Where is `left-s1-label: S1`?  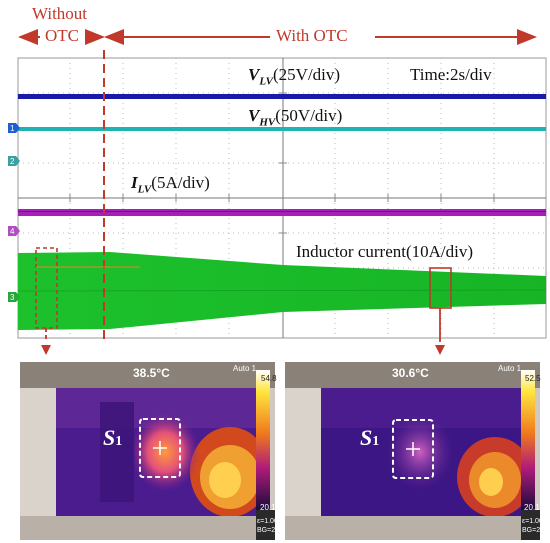 left-s1-label: S1 is located at coordinates (113, 437).